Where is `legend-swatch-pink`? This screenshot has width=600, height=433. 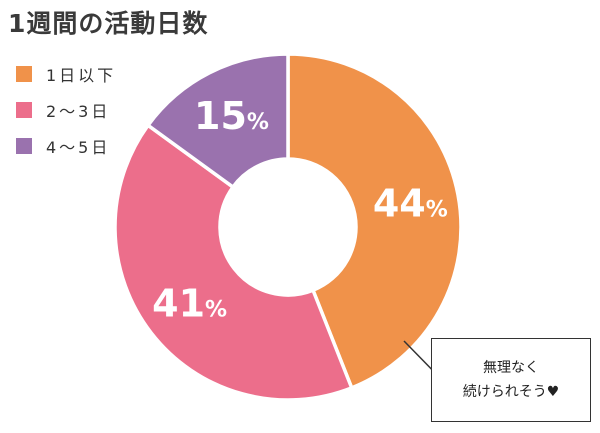
legend-swatch-pink is located at coordinates (24, 110).